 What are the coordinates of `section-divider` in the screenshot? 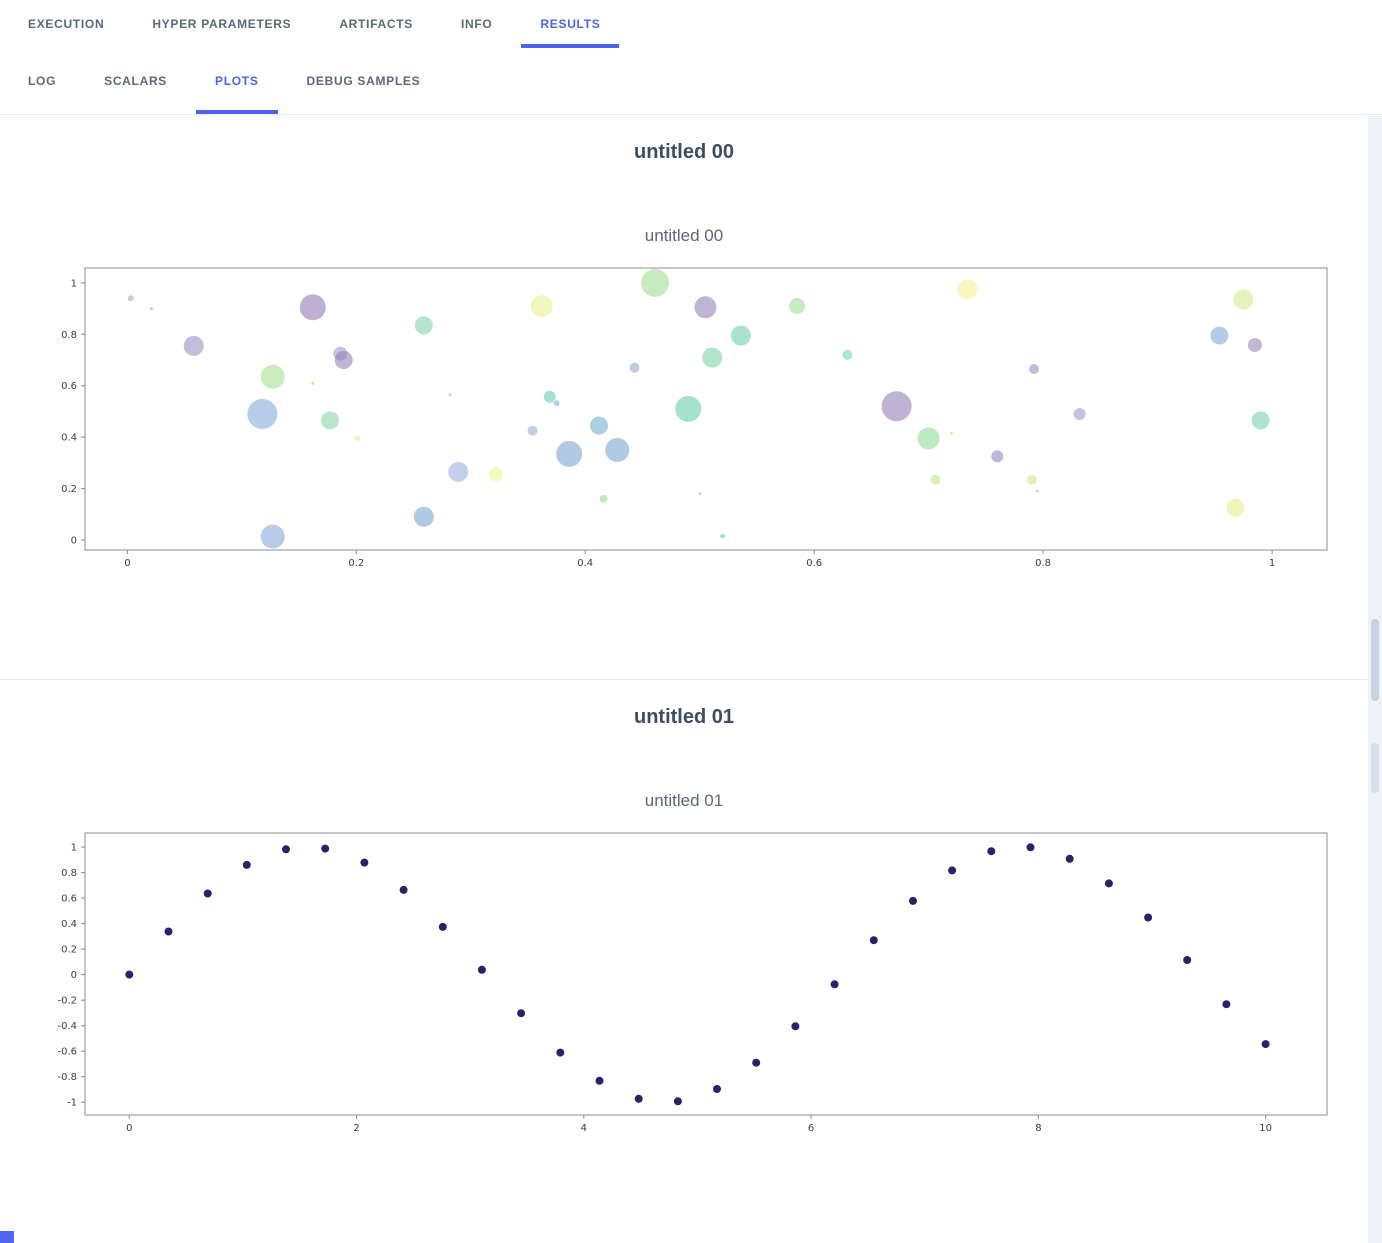 It's located at (684, 679).